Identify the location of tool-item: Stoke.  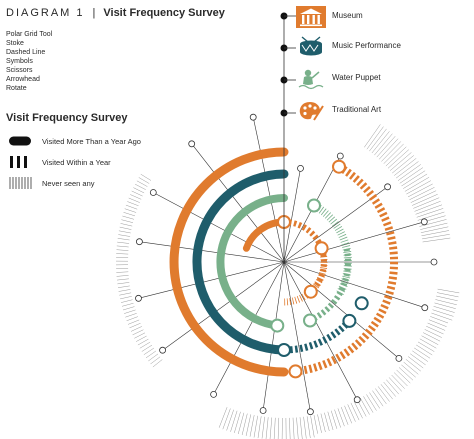
(15, 43).